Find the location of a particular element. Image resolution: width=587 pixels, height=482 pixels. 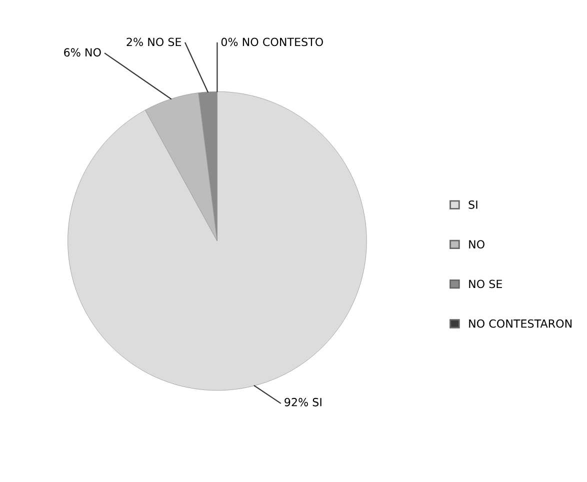

legend-label: SI is located at coordinates (473, 204).